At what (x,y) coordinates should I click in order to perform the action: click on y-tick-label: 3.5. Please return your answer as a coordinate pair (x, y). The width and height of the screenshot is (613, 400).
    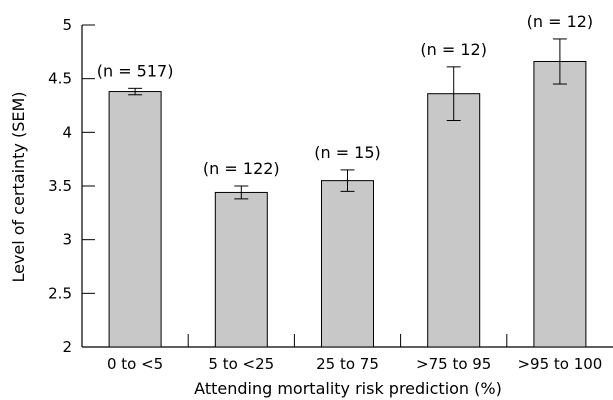
    Looking at the image, I should click on (60, 186).